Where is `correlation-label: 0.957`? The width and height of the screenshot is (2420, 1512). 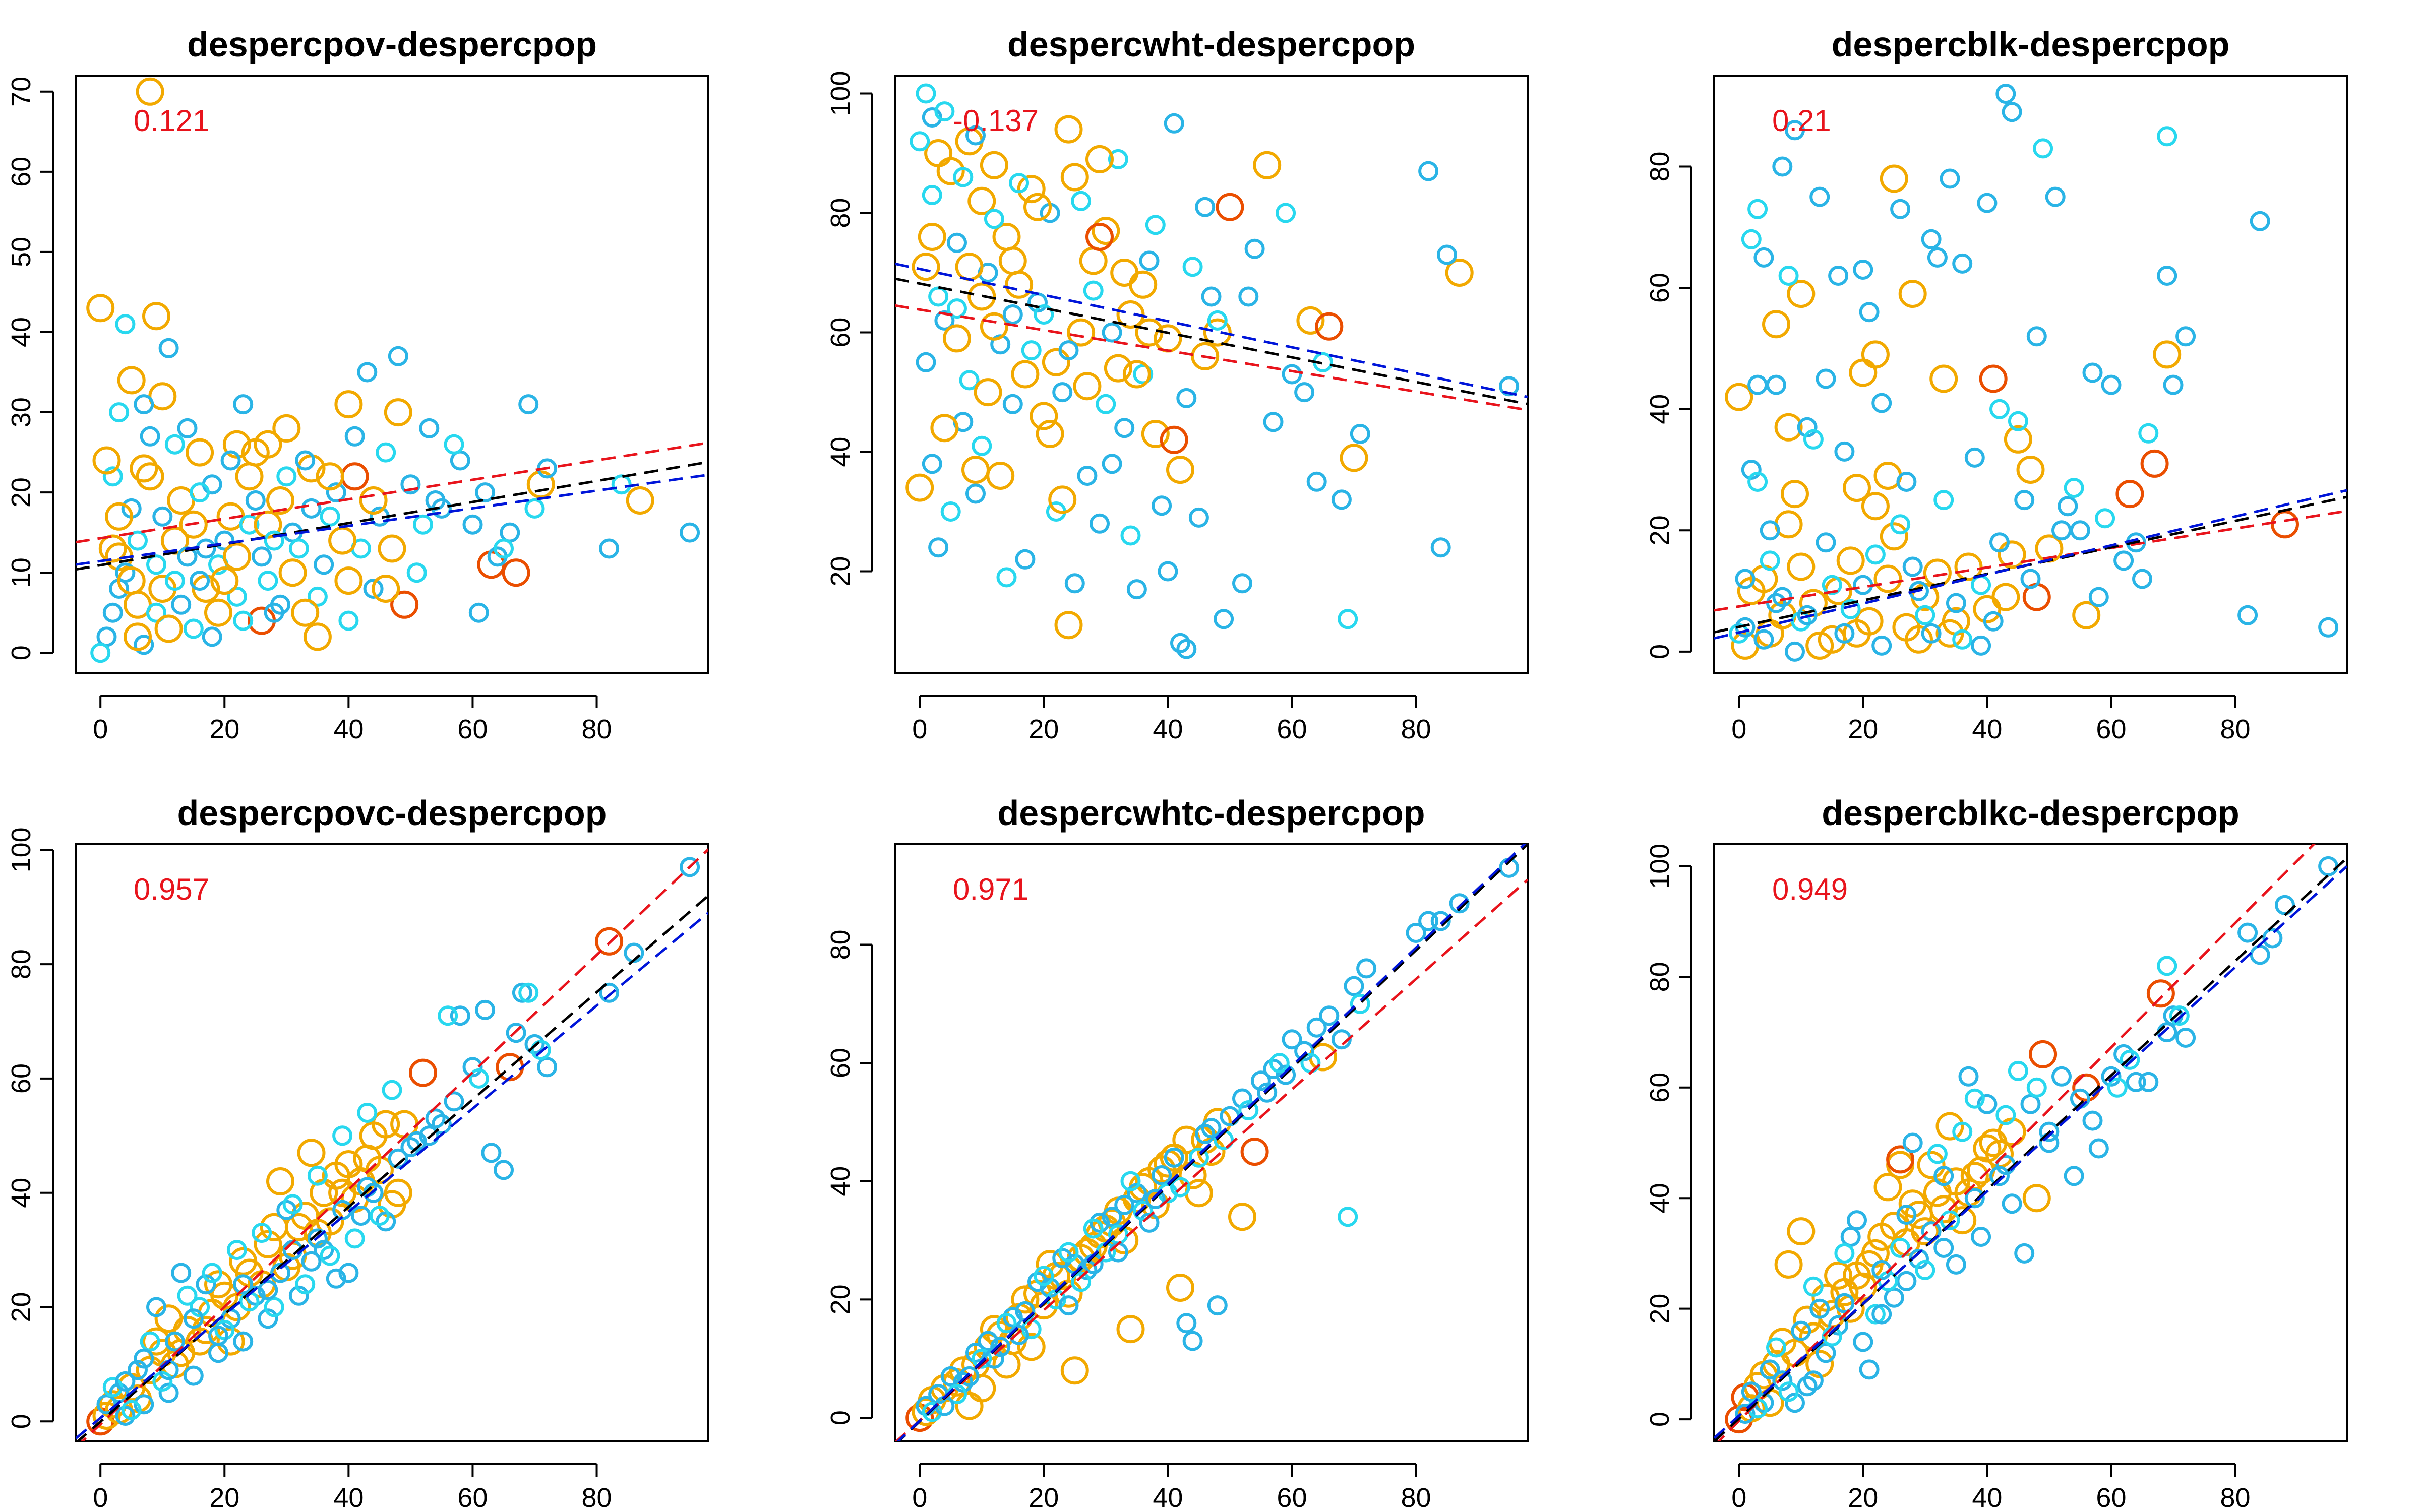 correlation-label: 0.957 is located at coordinates (171, 889).